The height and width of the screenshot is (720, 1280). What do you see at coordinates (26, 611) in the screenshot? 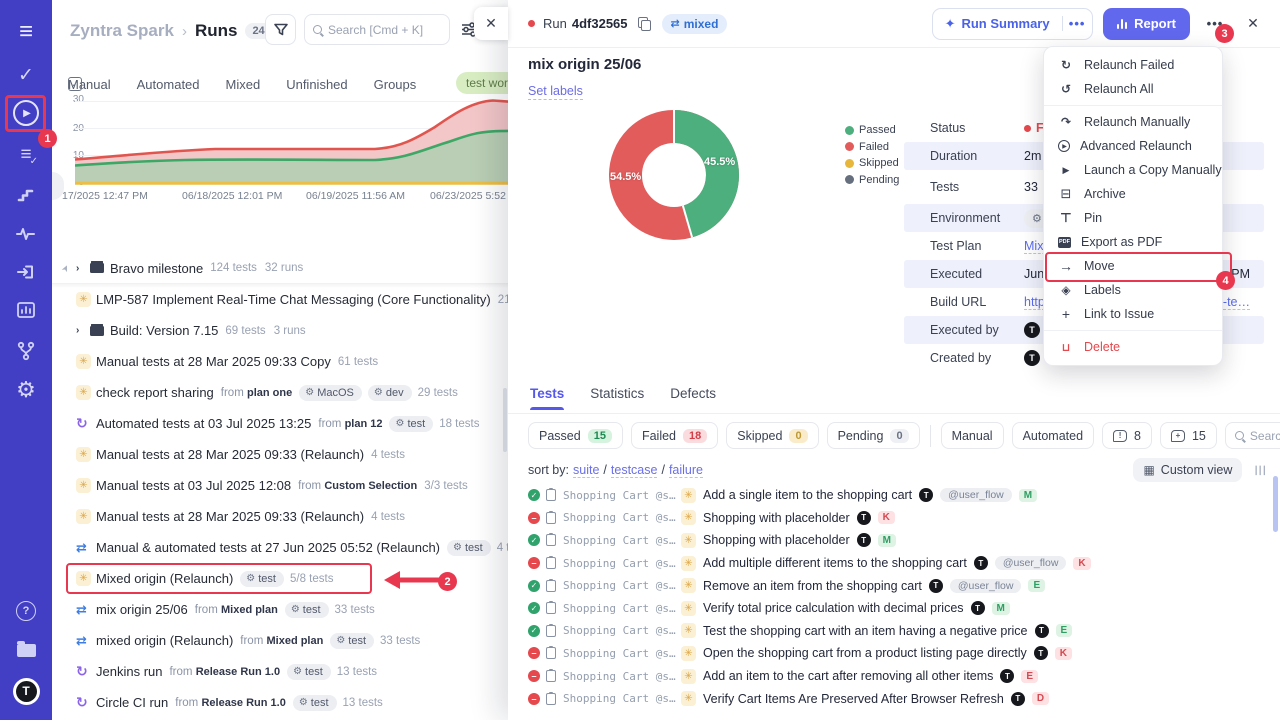
I see `help-icon: ?` at bounding box center [26, 611].